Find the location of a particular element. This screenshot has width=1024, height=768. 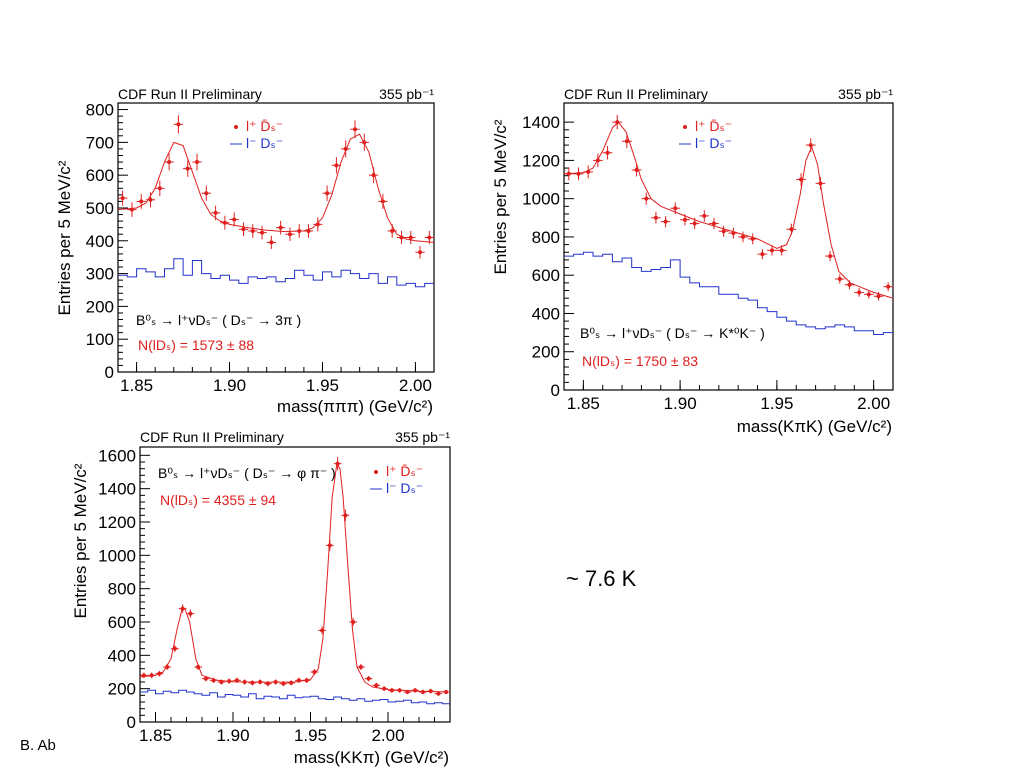

y-tick-label: 600 is located at coordinates (546, 275).